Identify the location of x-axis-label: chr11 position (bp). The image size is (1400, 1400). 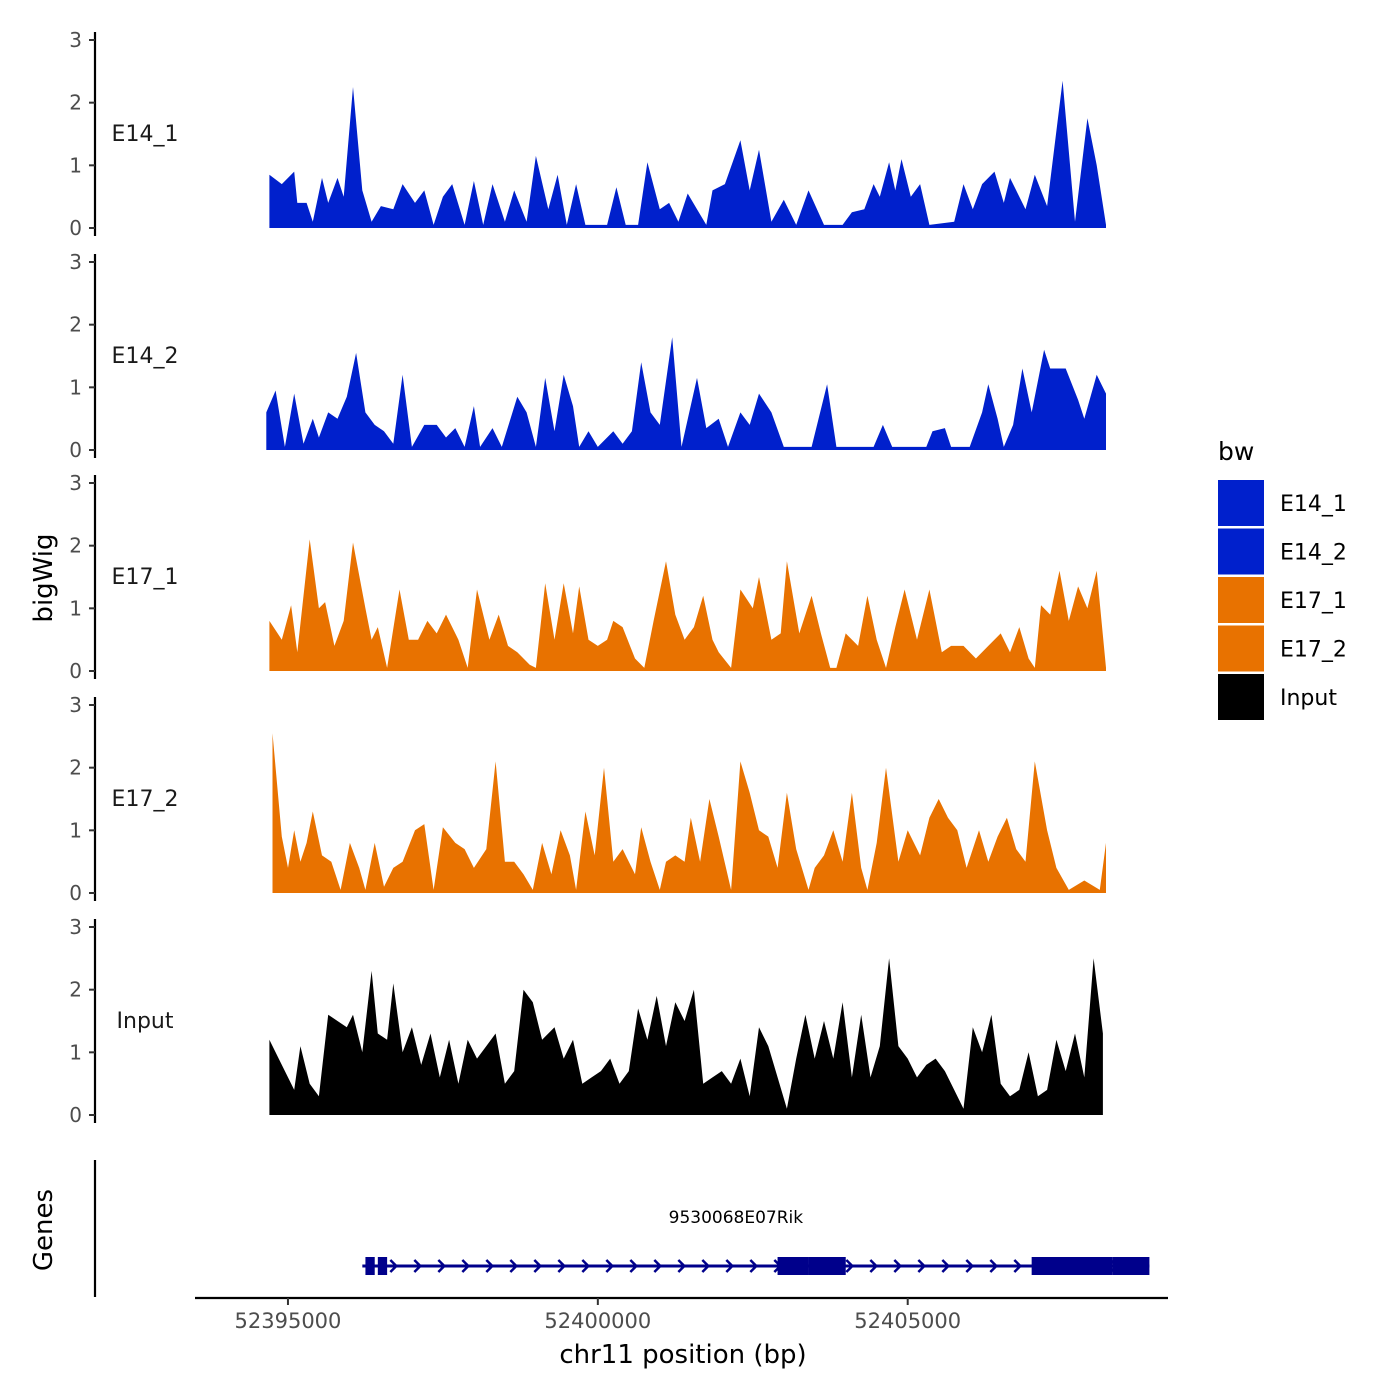
(682, 1355).